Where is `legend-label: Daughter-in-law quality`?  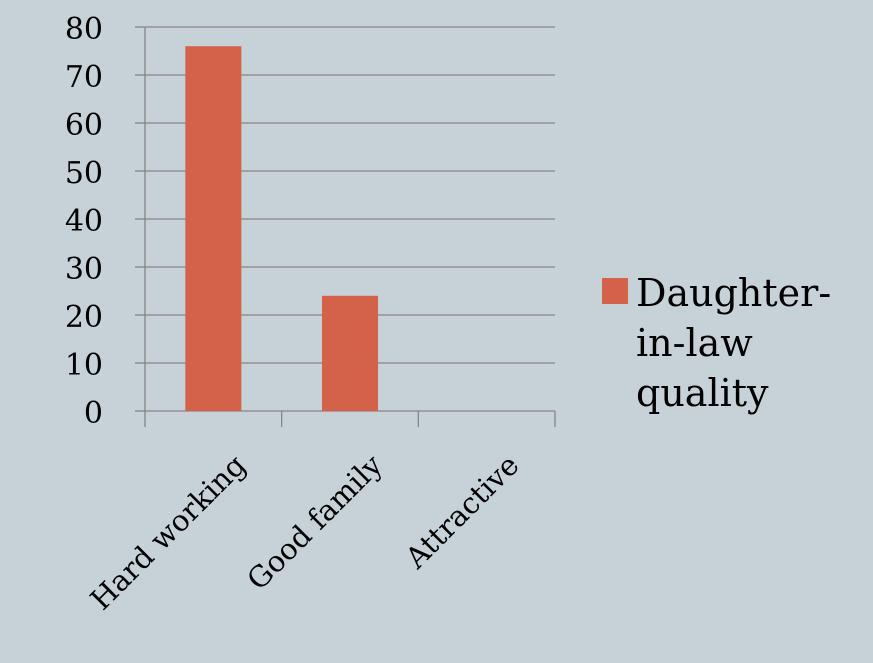
legend-label: Daughter-in-law quality is located at coordinates (734, 343).